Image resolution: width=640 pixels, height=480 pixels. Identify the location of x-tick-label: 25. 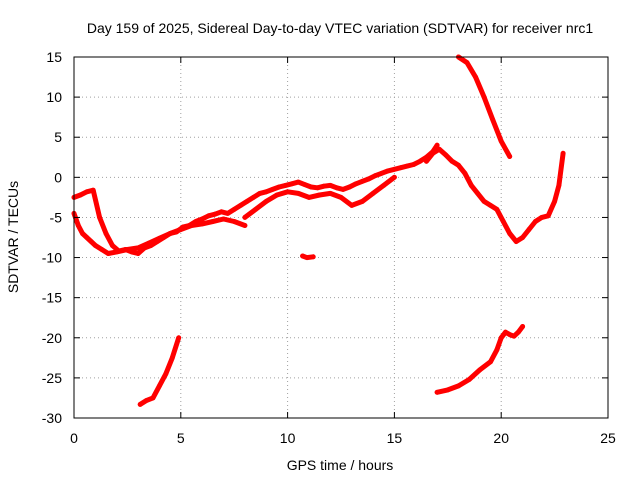
(608, 438).